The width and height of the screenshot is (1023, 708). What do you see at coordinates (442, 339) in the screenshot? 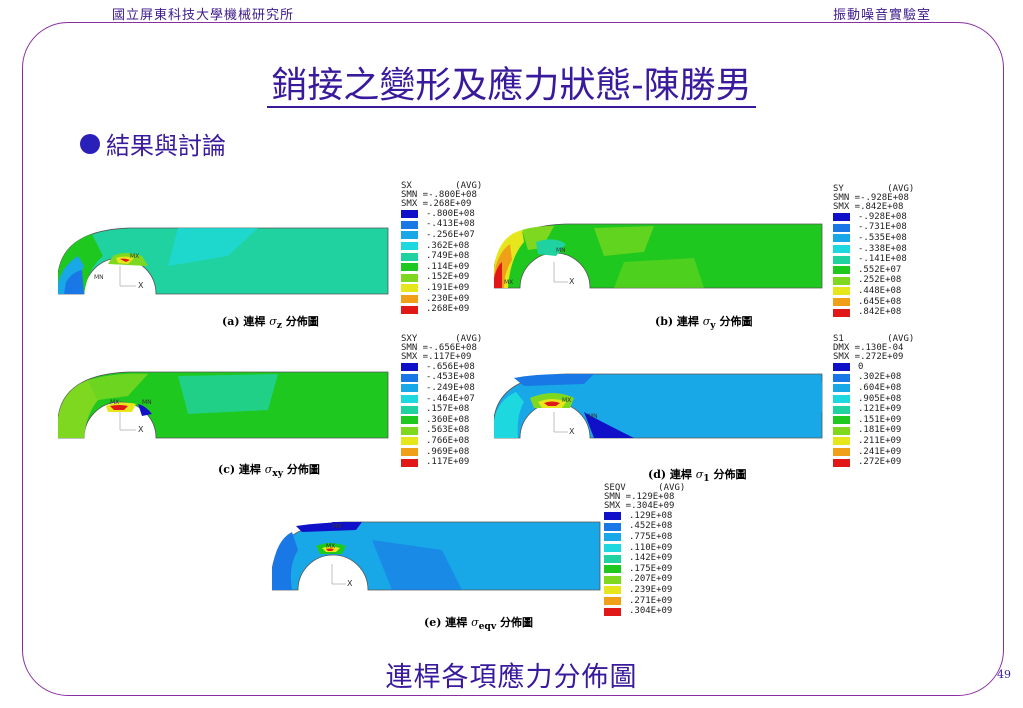
I see `legend-header-line: SXY (AVG)` at bounding box center [442, 339].